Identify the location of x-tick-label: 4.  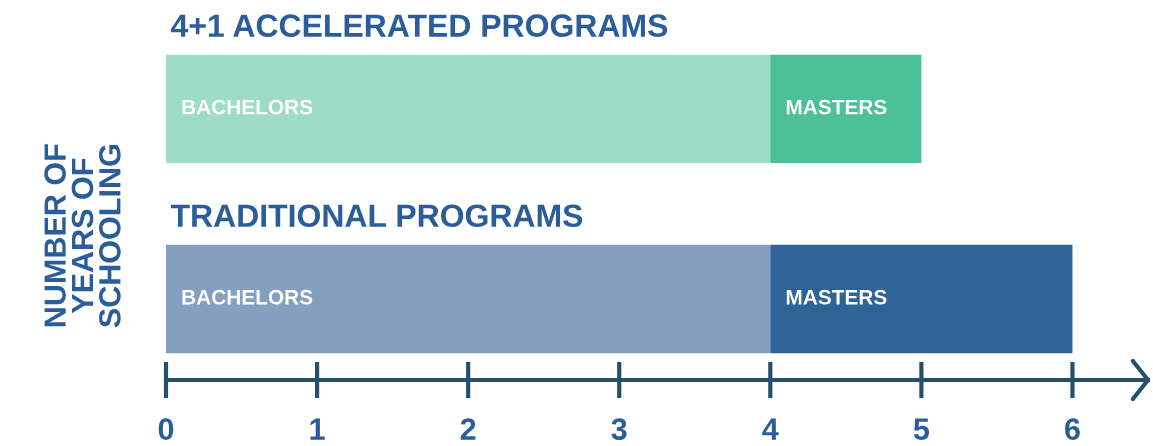
(770, 429).